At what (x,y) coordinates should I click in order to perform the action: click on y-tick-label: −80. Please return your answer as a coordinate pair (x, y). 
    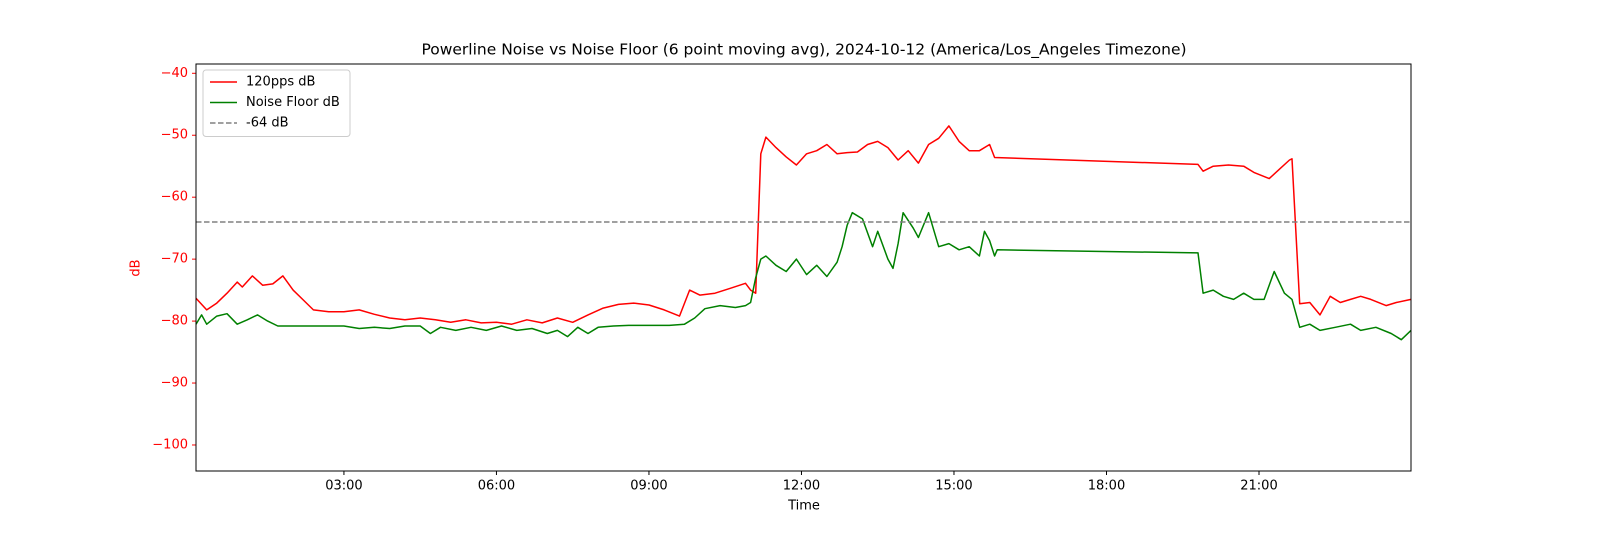
    Looking at the image, I should click on (174, 321).